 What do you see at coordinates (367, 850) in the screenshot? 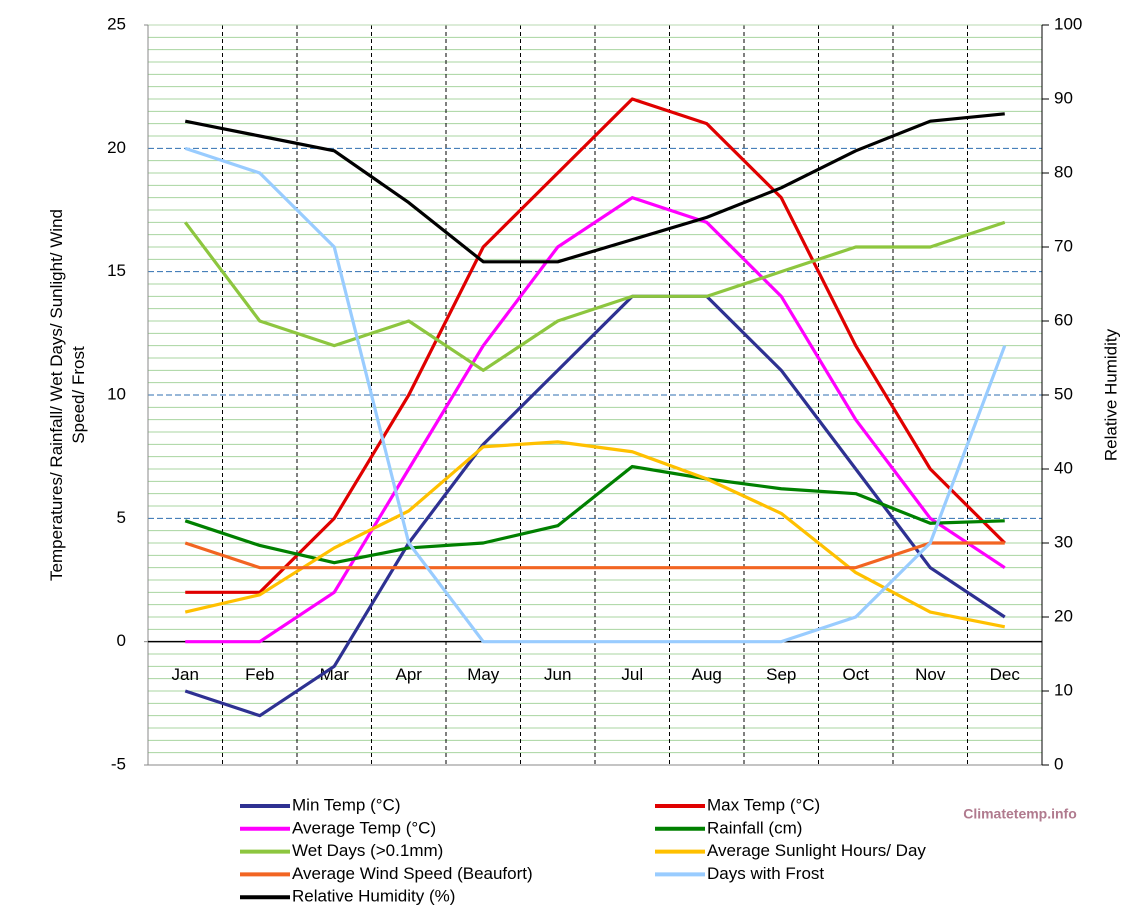
I see `legend-label: Wet Days (>0.1mm)` at bounding box center [367, 850].